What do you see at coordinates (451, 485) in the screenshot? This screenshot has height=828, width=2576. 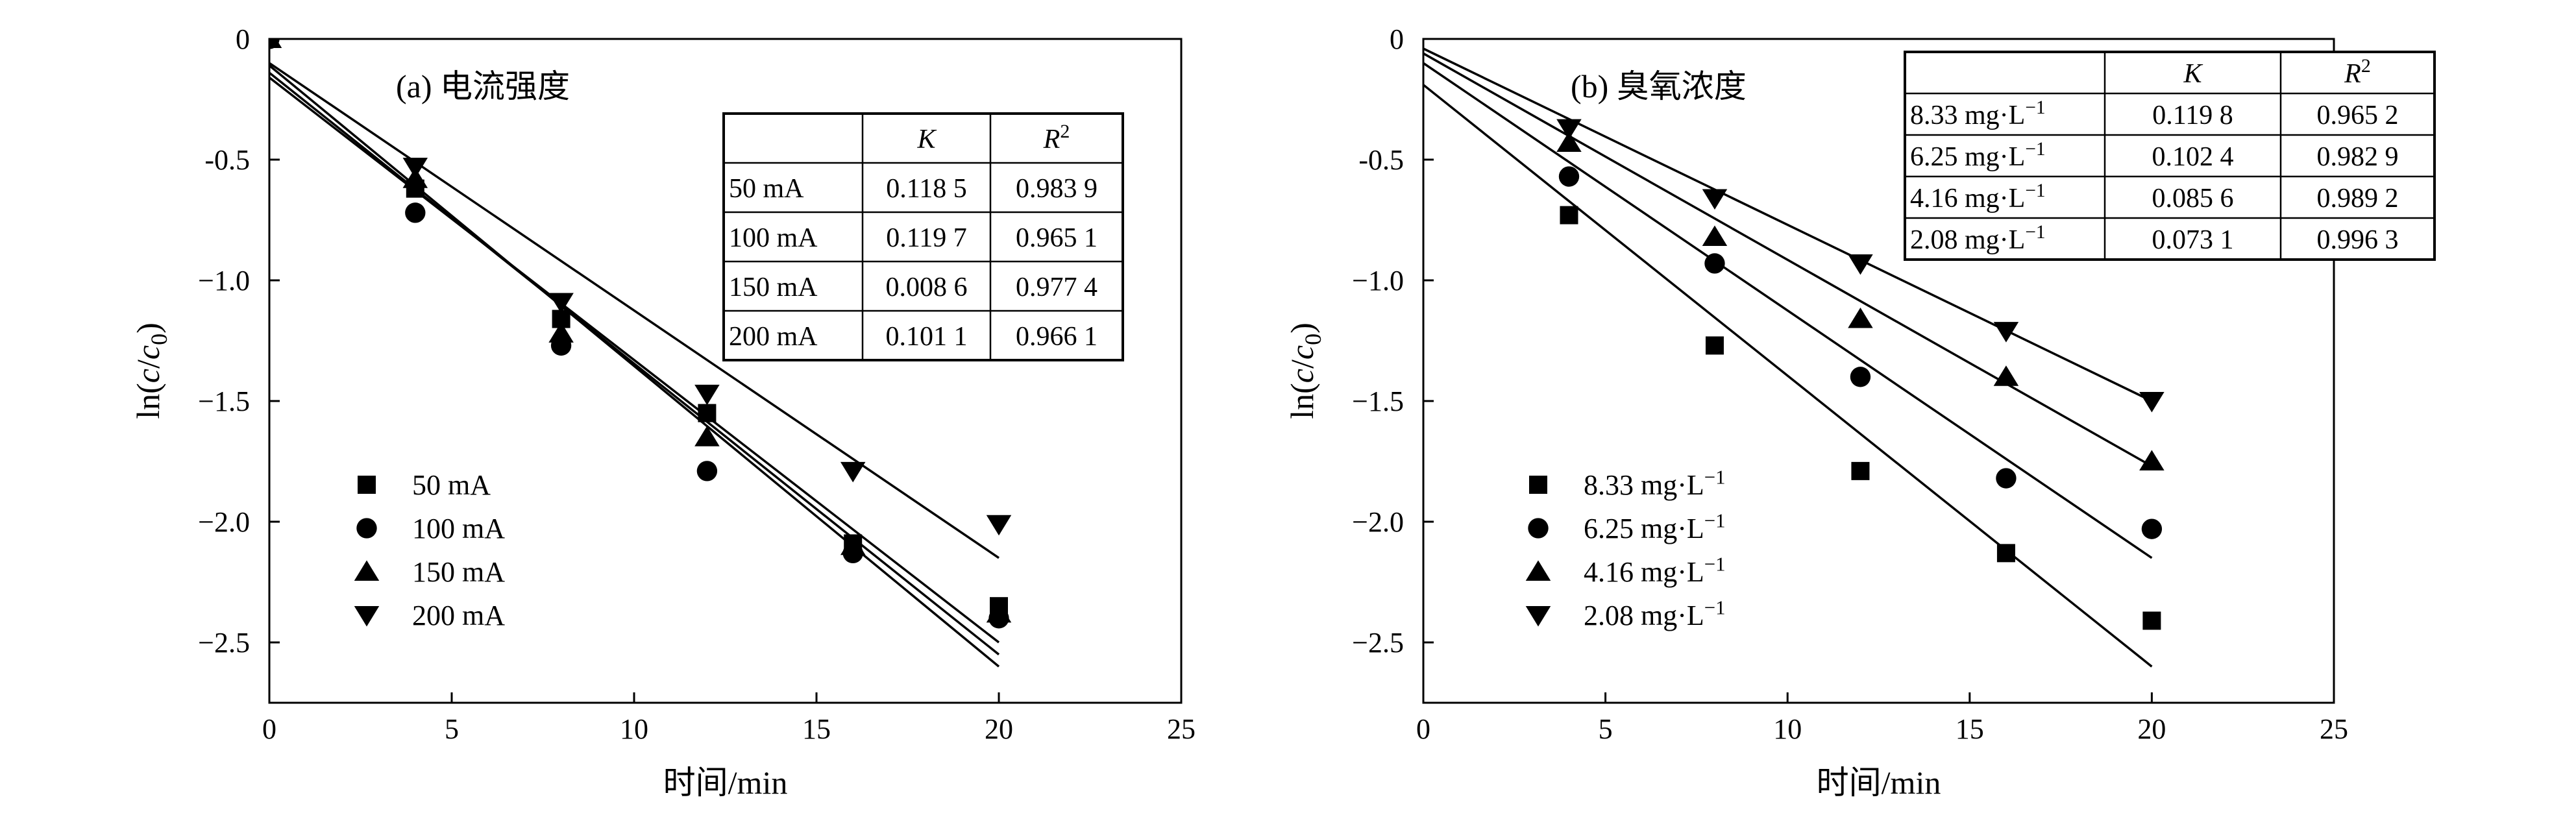 I see `legend-label: 50 mA` at bounding box center [451, 485].